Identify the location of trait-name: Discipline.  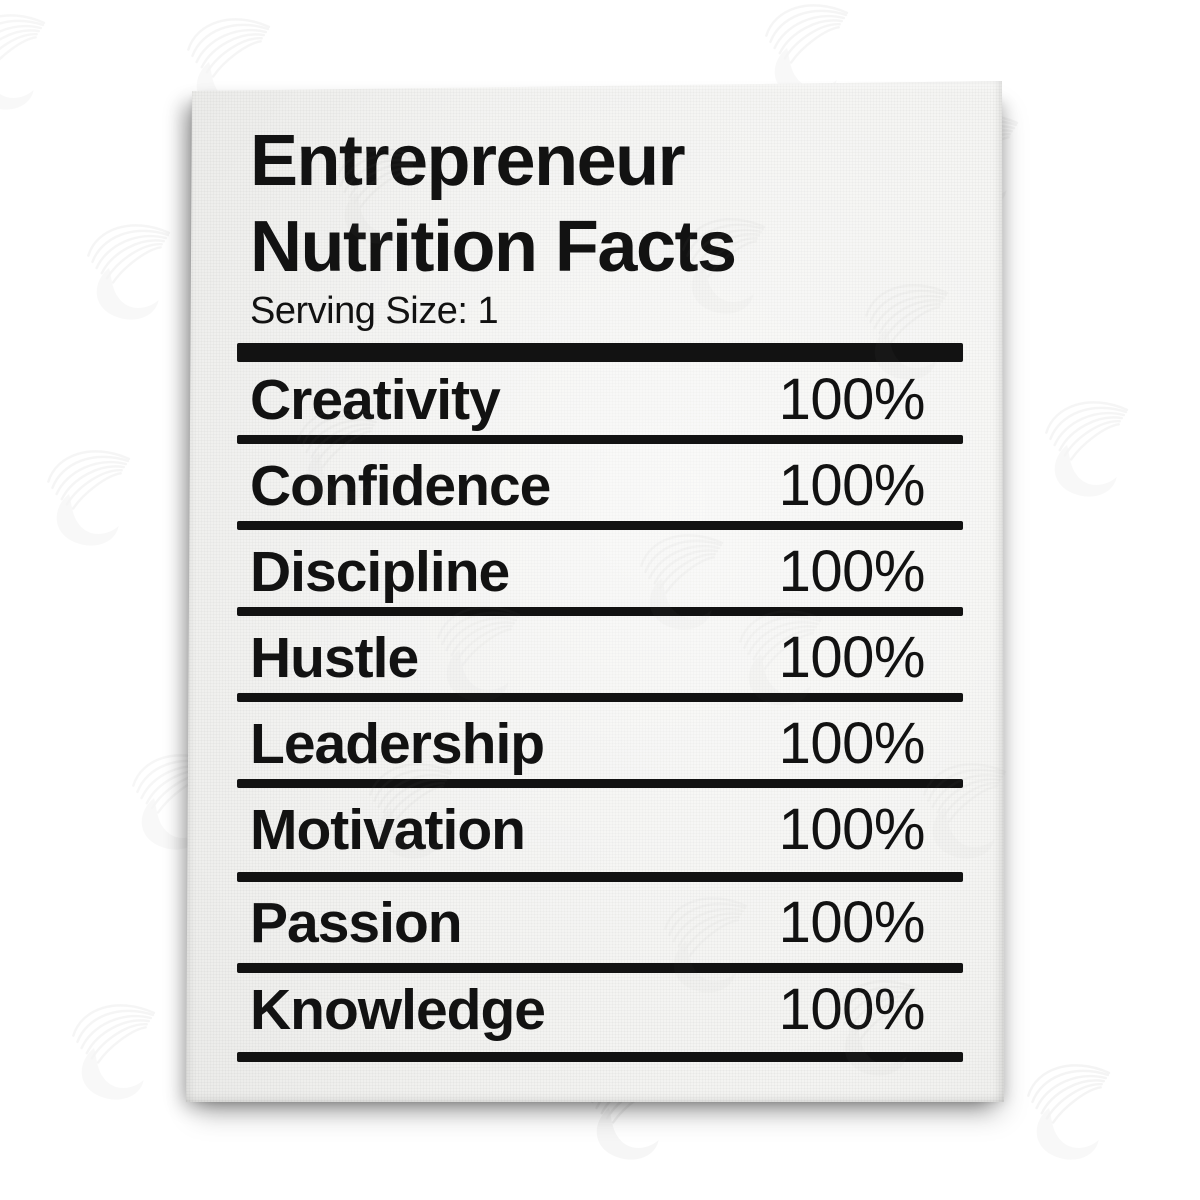
(380, 572).